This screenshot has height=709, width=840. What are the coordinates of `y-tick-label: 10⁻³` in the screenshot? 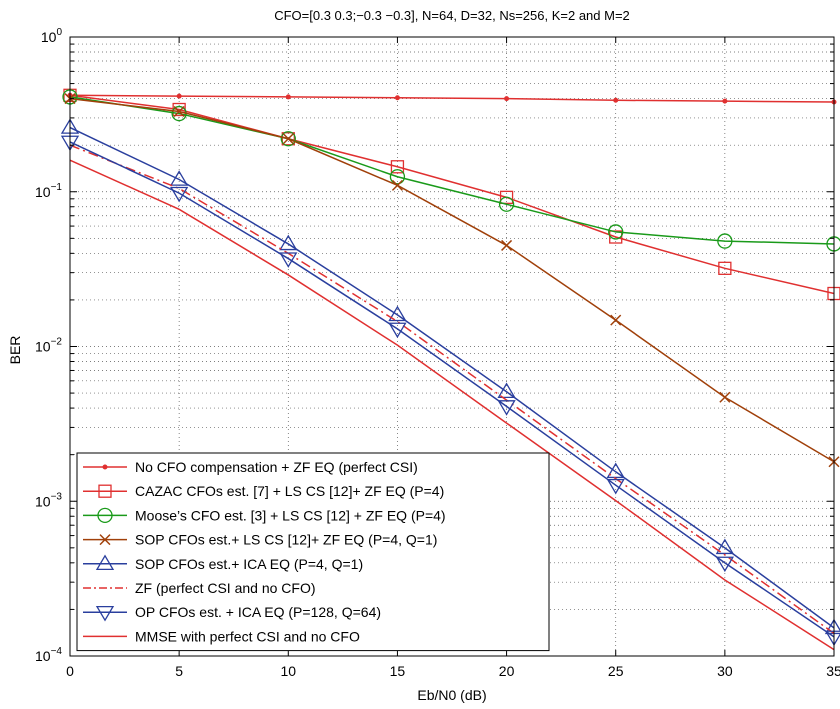 It's located at (48, 500).